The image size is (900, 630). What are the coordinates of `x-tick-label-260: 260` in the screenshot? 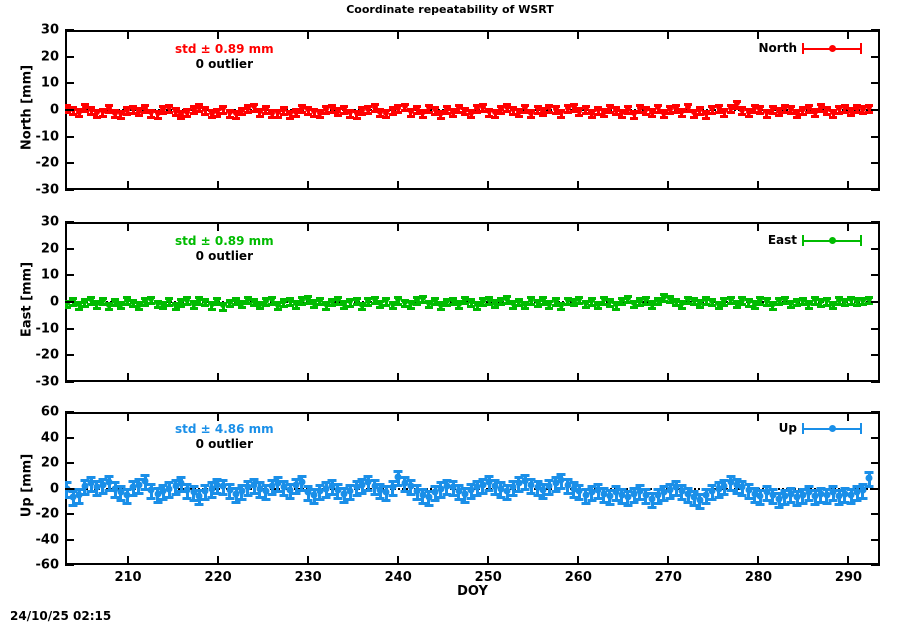 It's located at (578, 577).